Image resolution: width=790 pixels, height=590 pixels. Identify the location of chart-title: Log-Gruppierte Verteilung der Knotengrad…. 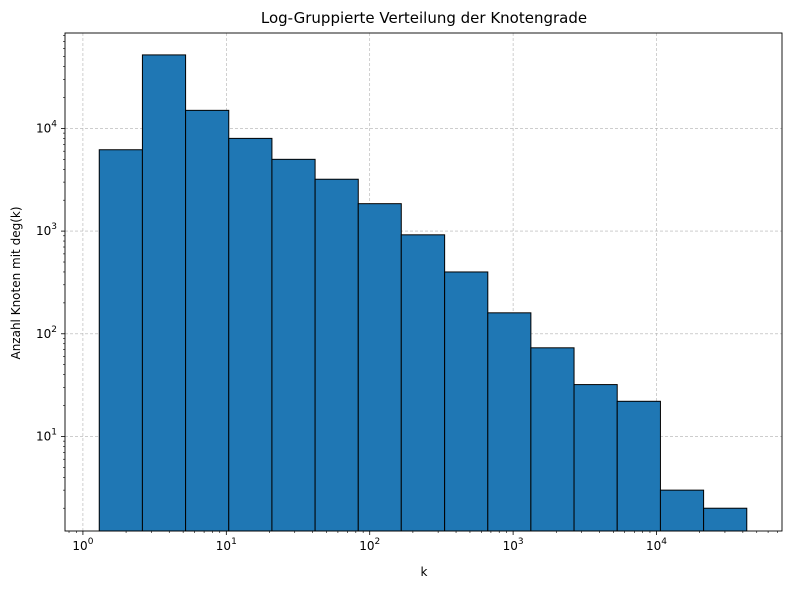
(424, 18).